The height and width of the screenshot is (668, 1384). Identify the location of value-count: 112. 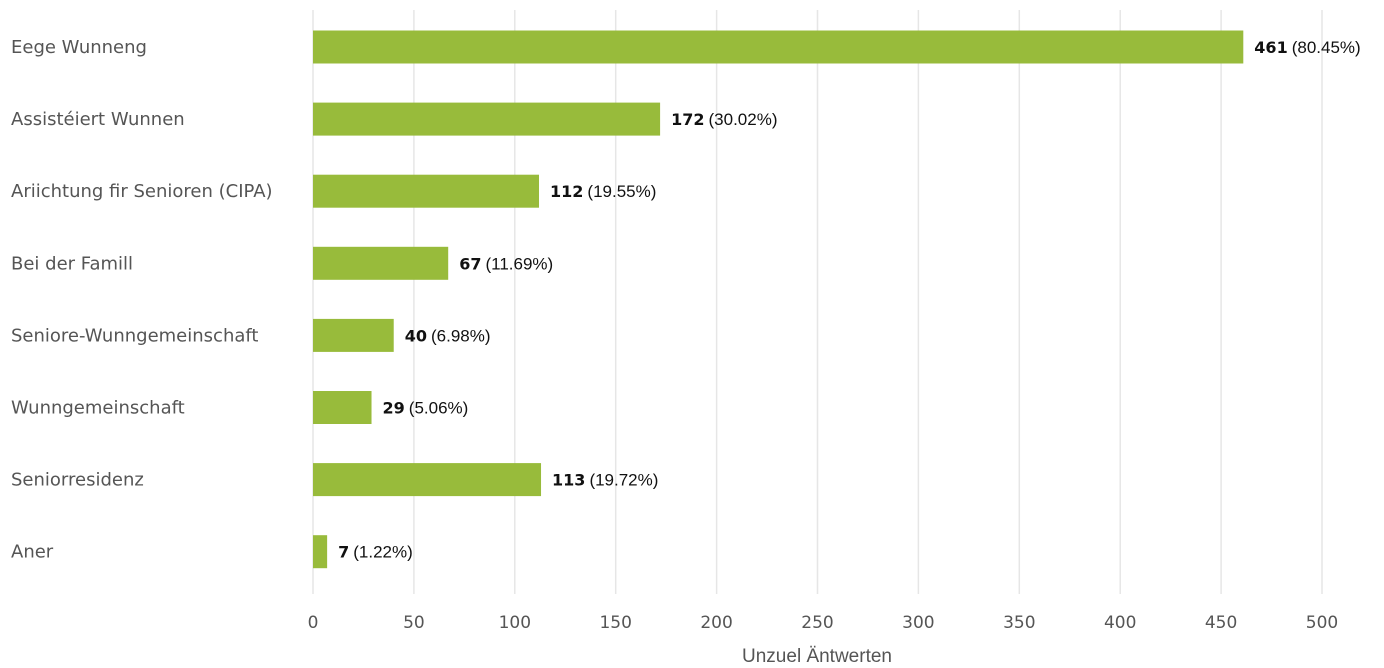
(566, 191).